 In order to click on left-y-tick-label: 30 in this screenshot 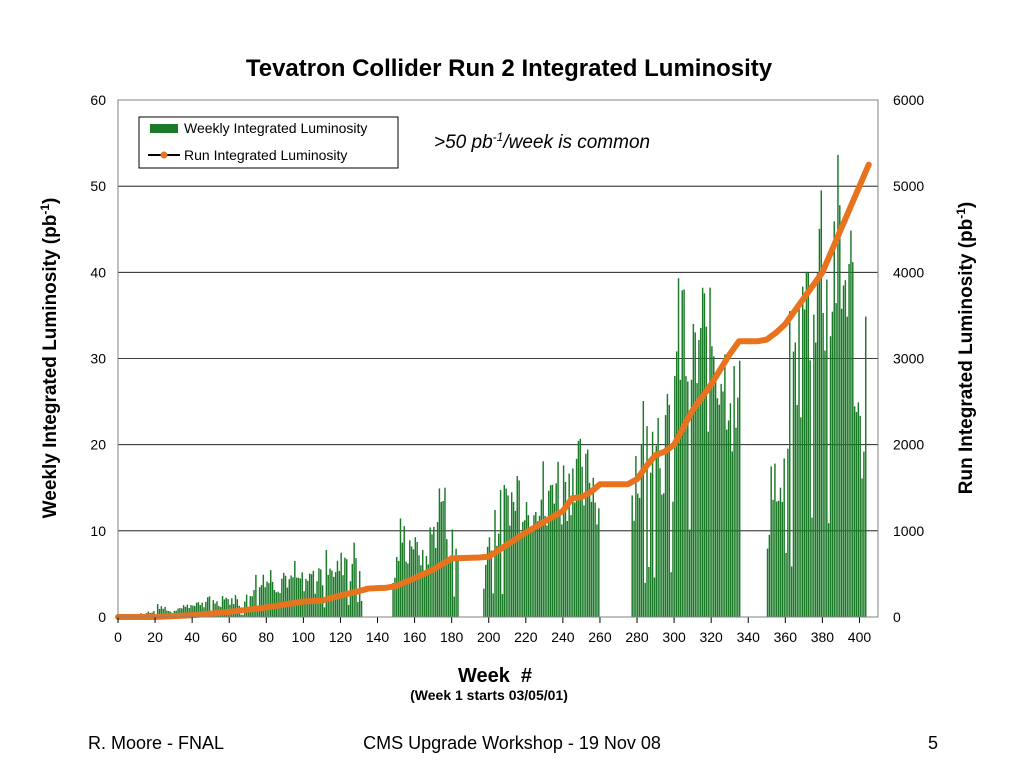, I will do `click(98, 359)`.